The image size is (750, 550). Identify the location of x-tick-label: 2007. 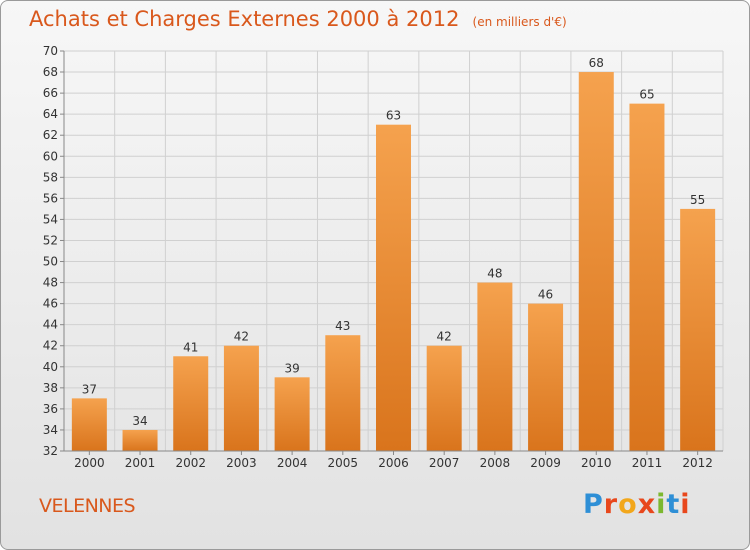
(444, 463).